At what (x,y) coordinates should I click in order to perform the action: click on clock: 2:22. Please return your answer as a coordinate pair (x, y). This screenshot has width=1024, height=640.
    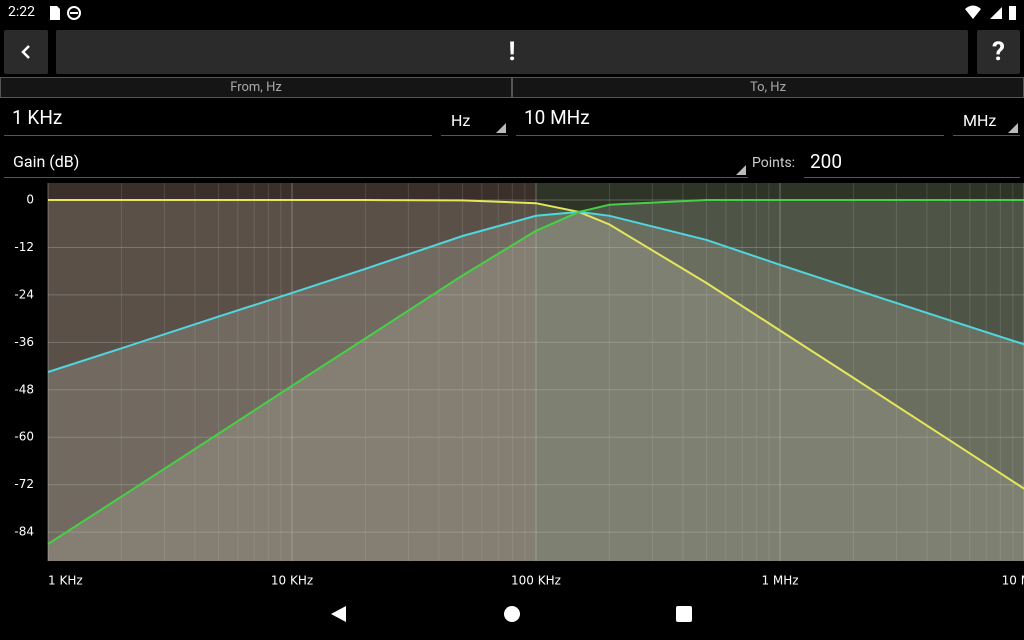
    Looking at the image, I should click on (21, 12).